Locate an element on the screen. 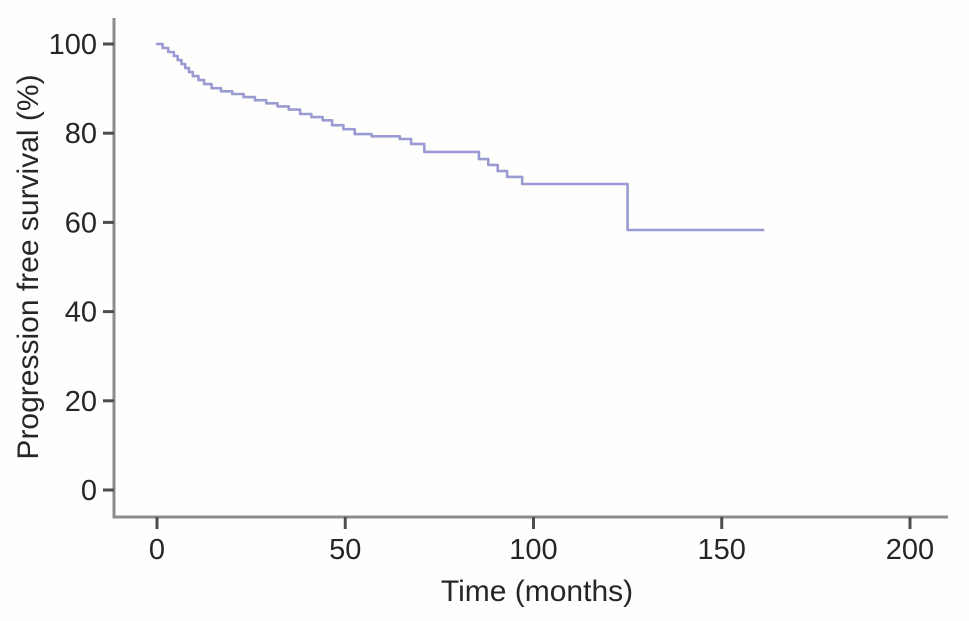 This screenshot has width=969, height=621. y-tick-label: 40 is located at coordinates (81, 313).